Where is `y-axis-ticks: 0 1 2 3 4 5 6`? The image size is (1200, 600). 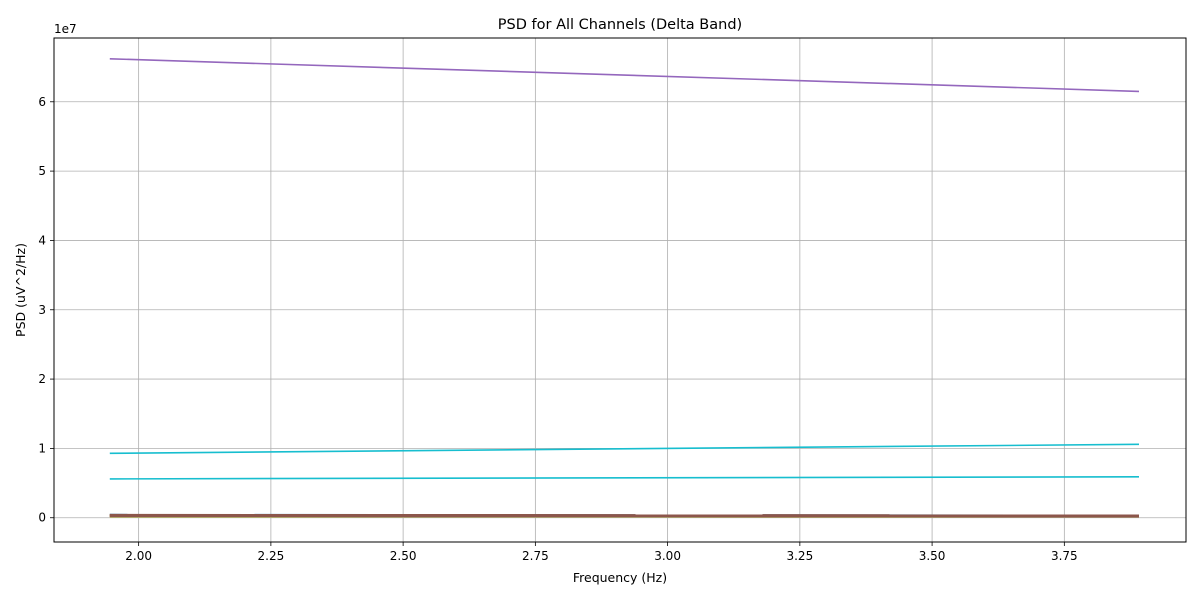
y-axis-ticks: 0 1 2 3 4 5 6 is located at coordinates (46, 310).